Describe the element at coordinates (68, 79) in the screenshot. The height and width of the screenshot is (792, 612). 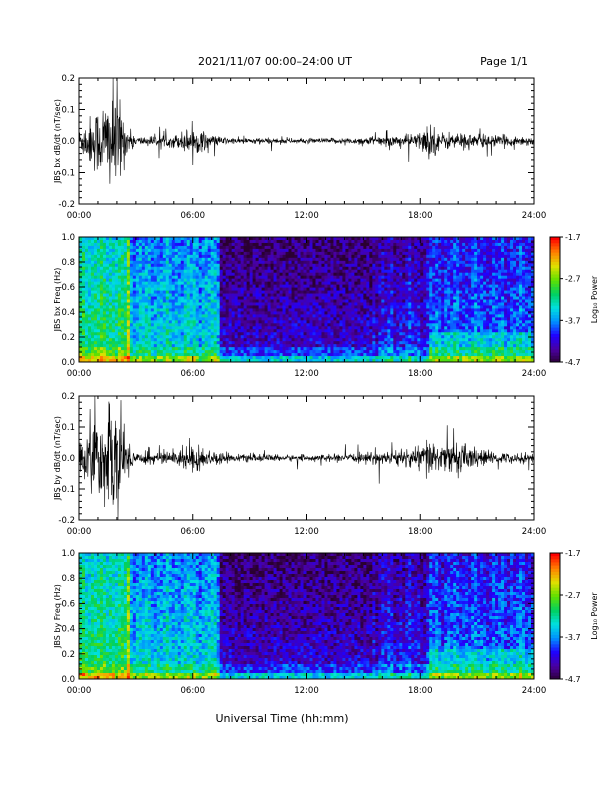
I see `y-tick-label: 0.2` at that location.